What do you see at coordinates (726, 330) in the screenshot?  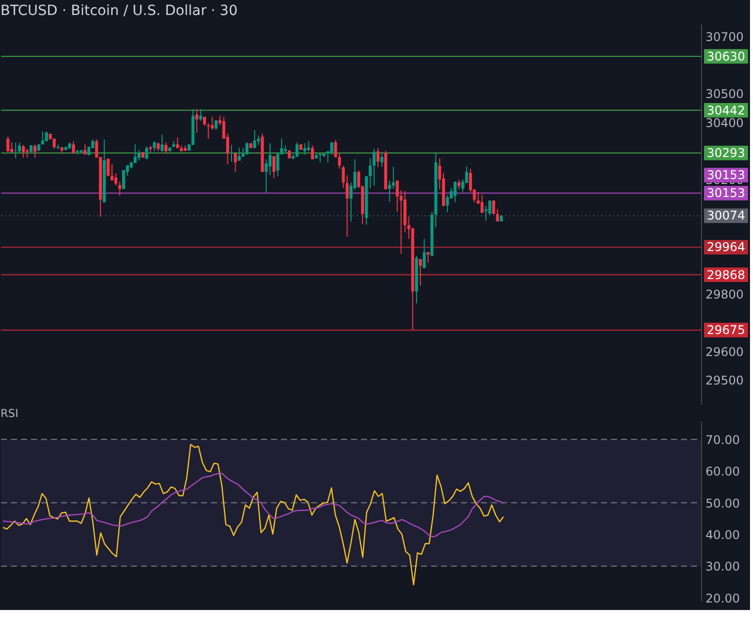 I see `ref-line-label: 29675` at bounding box center [726, 330].